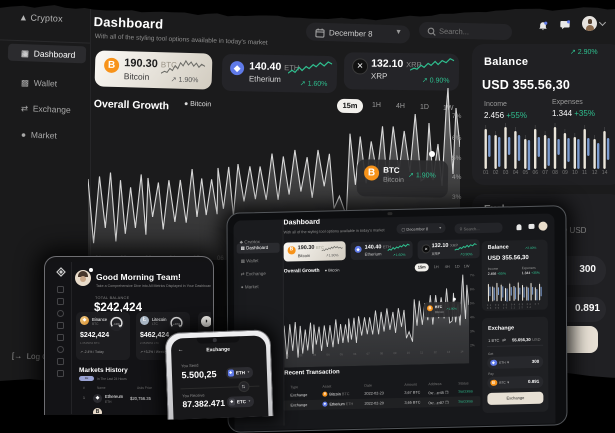 Image resolution: width=615 pixels, height=433 pixels. I want to click on svg-text: +40%, so click(177, 323).